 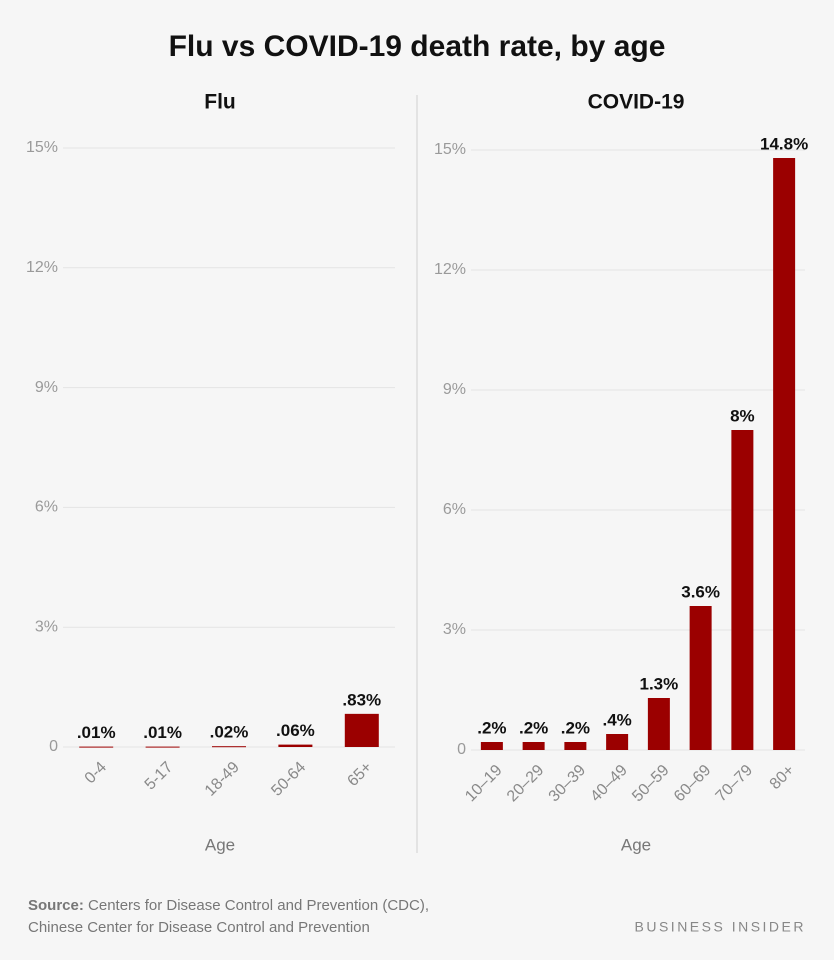 I want to click on brand: BUSINESS INSIDER, so click(x=720, y=927).